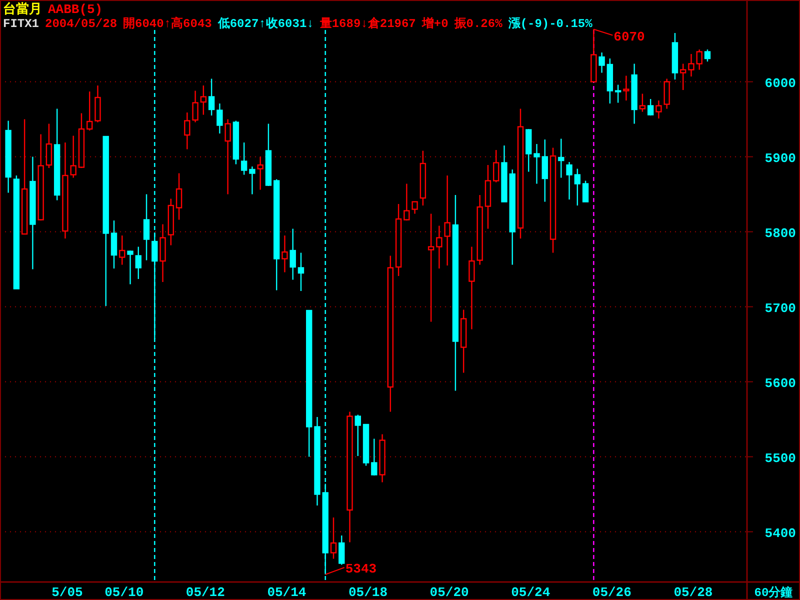 This screenshot has width=800, height=600. What do you see at coordinates (780, 383) in the screenshot?
I see `y-tick-label: 5600` at bounding box center [780, 383].